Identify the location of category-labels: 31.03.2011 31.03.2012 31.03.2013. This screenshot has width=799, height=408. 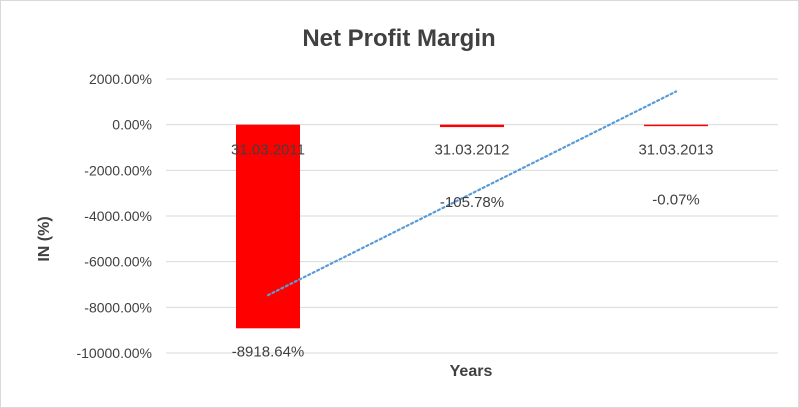
(472, 150).